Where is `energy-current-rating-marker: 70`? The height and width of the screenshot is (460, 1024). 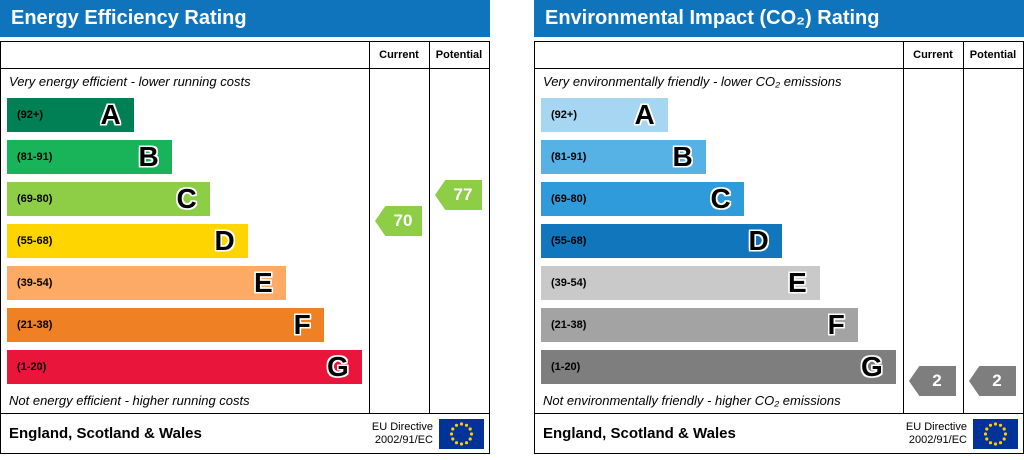 energy-current-rating-marker: 70 is located at coordinates (398, 221).